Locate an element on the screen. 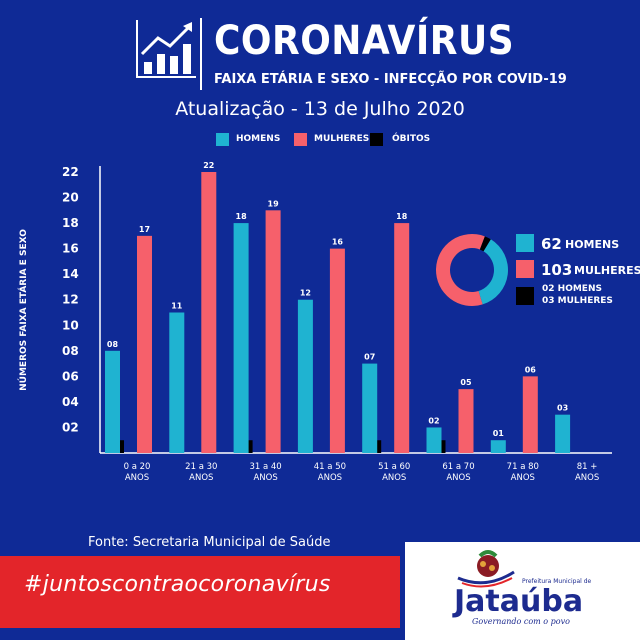 The height and width of the screenshot is (640, 640). y-tick-label: 20 is located at coordinates (70, 198).